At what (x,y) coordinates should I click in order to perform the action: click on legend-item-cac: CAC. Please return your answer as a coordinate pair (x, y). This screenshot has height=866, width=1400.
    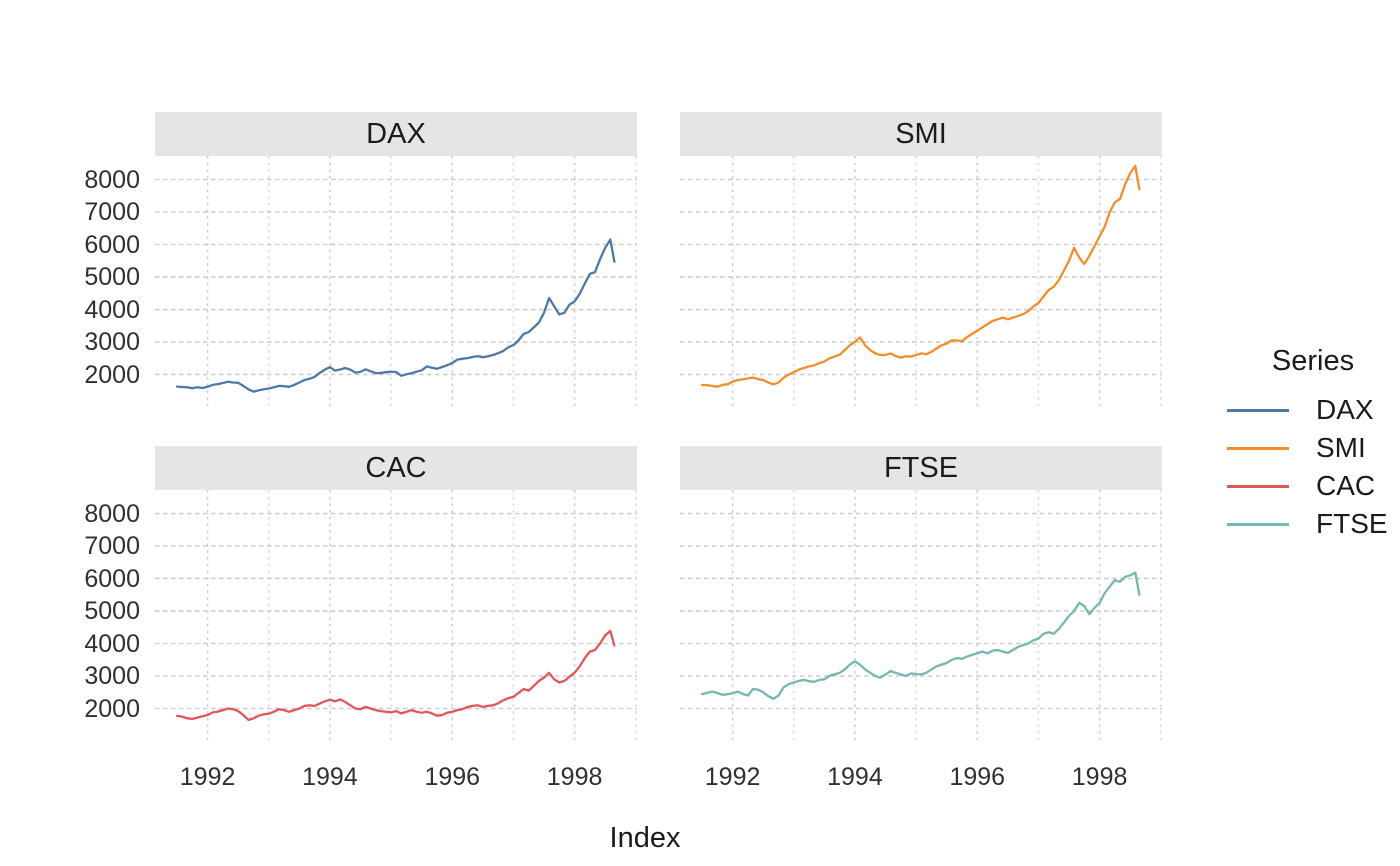
    Looking at the image, I should click on (1313, 486).